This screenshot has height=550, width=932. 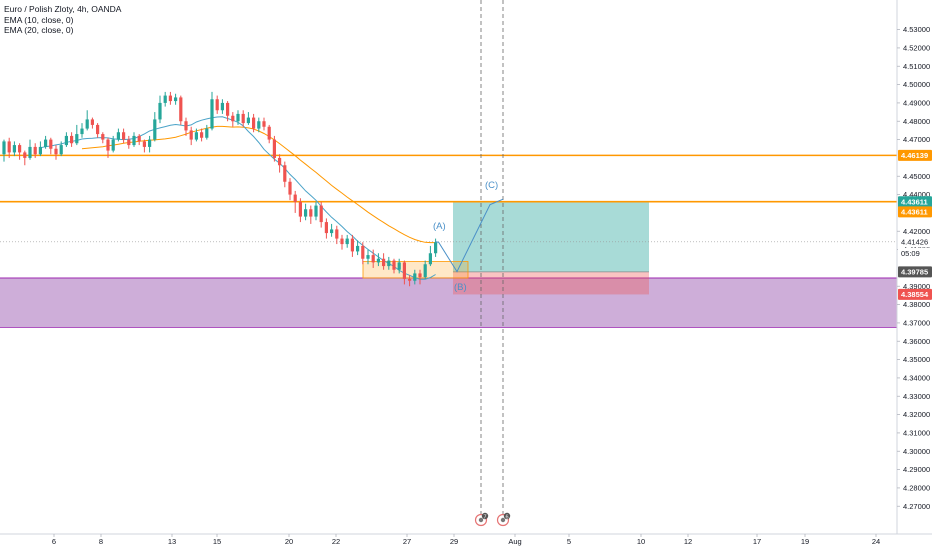 I want to click on target-zone, so click(x=551, y=236).